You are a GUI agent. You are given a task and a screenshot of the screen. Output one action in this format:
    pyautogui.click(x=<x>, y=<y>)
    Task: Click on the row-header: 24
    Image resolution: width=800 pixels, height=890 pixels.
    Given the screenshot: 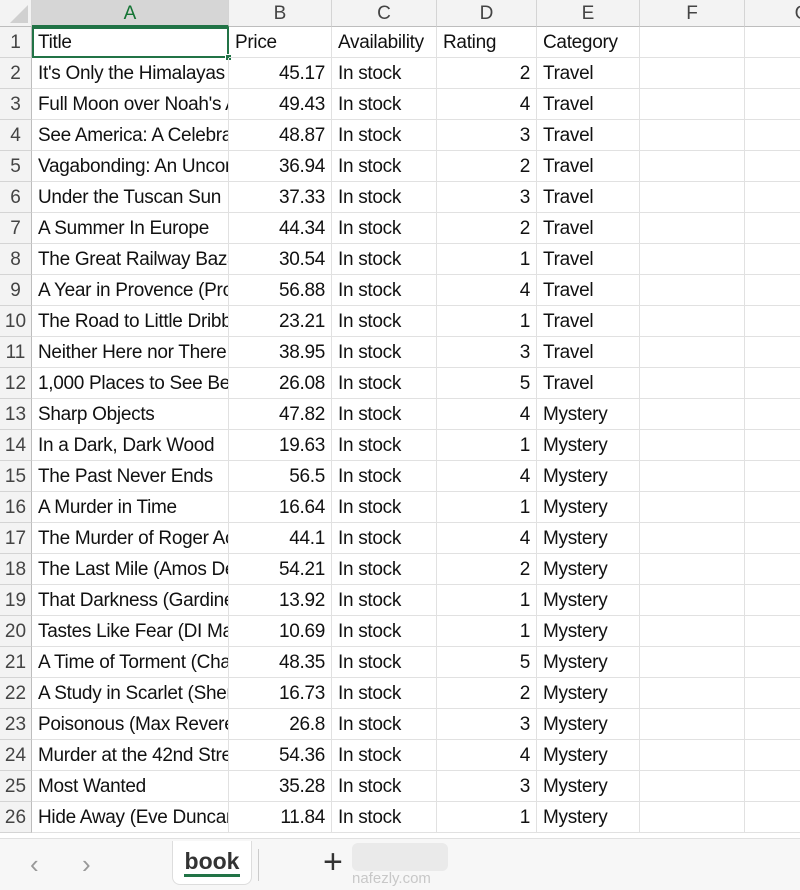 What is the action you would take?
    pyautogui.click(x=16, y=755)
    